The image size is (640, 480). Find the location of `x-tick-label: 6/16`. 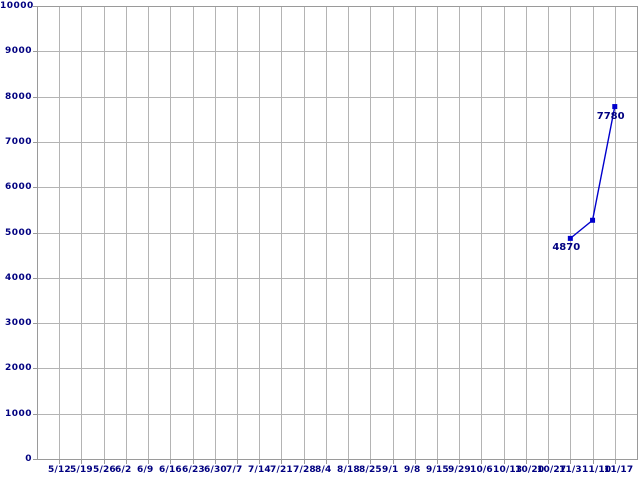

x-tick-label: 6/16 is located at coordinates (170, 470).